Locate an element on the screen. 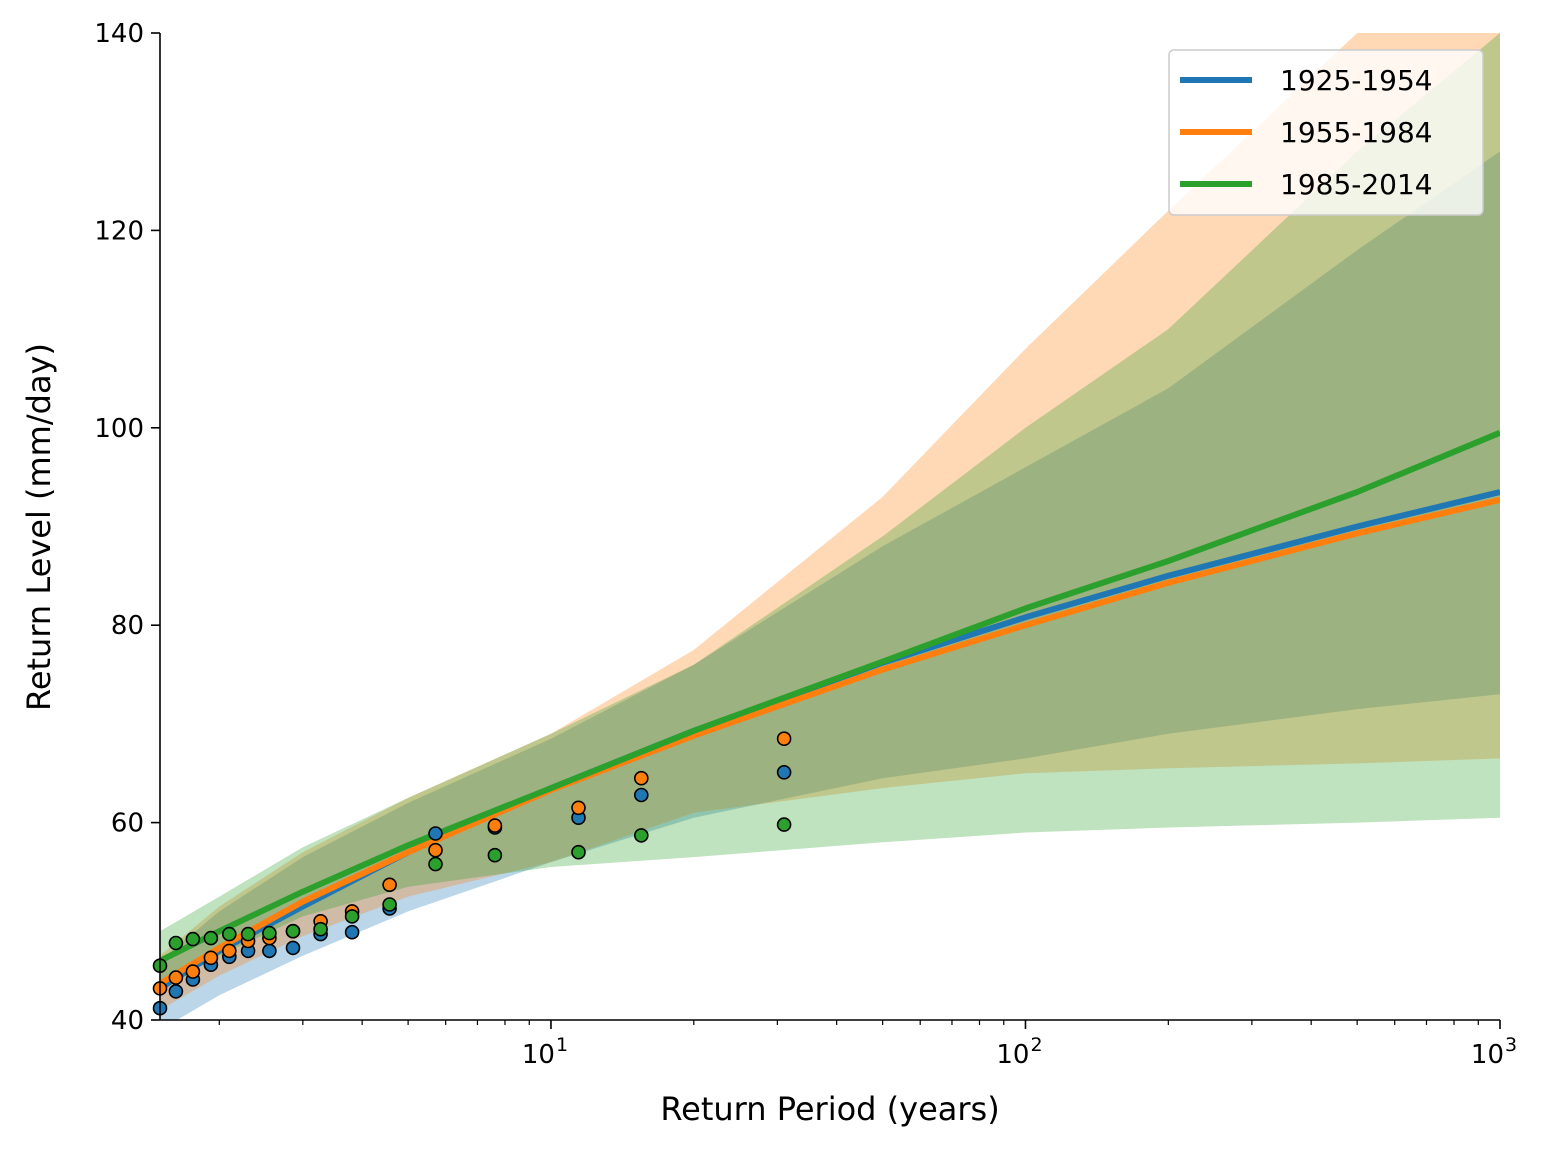 Image resolution: width=1550 pixels, height=1150 pixels. legend: 1925-1954 1955-1984 1985-2014 is located at coordinates (1326, 132).